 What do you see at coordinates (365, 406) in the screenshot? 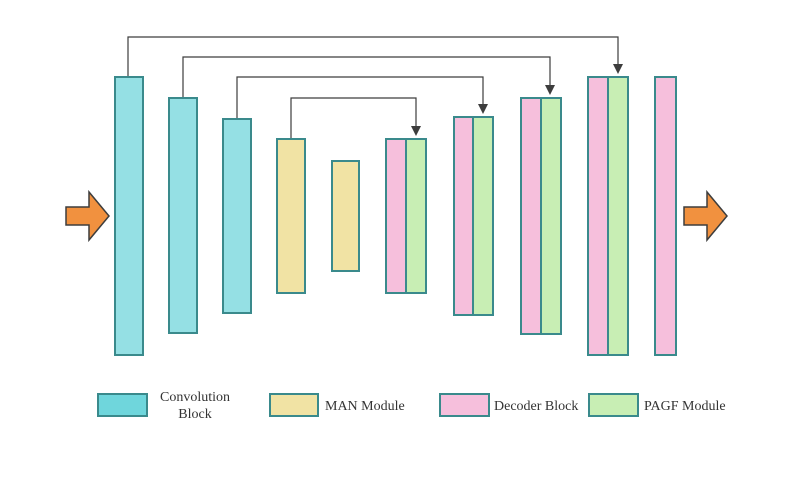
I see `legend-label-man: MAN Module` at bounding box center [365, 406].